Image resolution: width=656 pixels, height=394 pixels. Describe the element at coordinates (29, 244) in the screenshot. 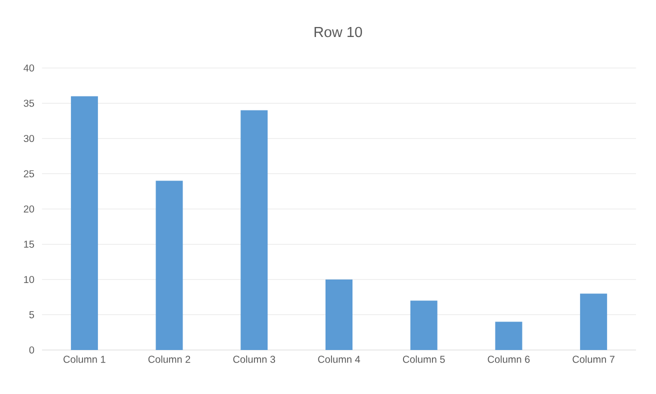

I see `y-tick-label: 15` at that location.